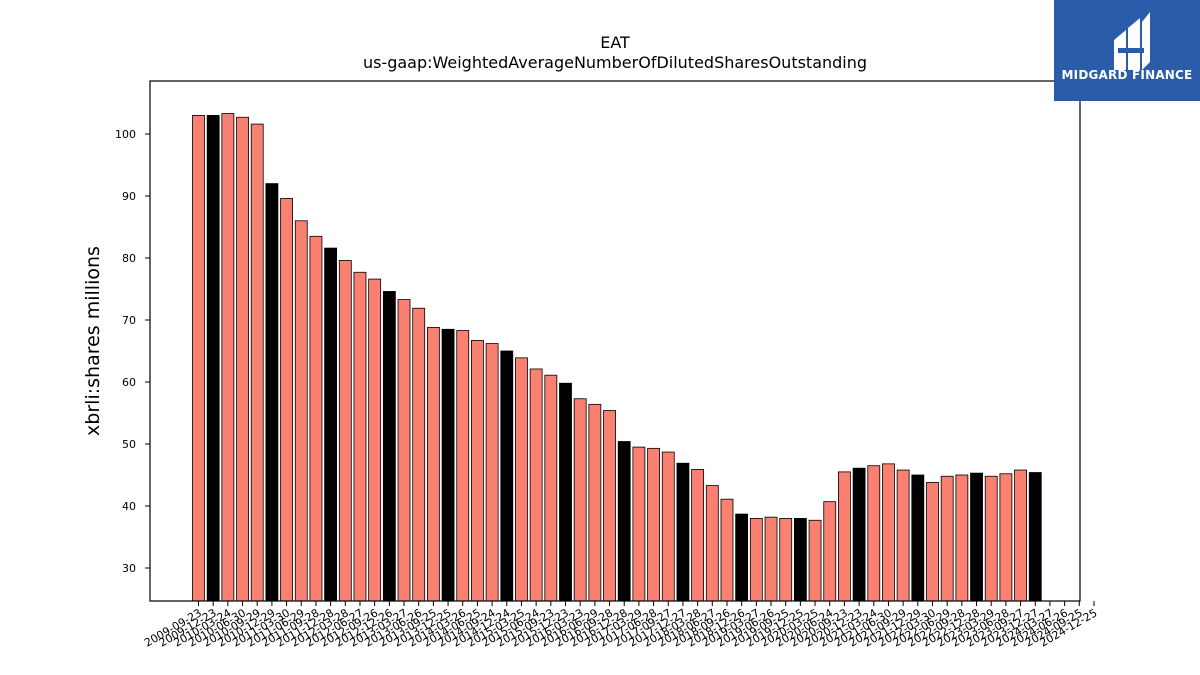 Image resolution: width=1200 pixels, height=675 pixels. I want to click on y-tick-label: 30, so click(129, 568).